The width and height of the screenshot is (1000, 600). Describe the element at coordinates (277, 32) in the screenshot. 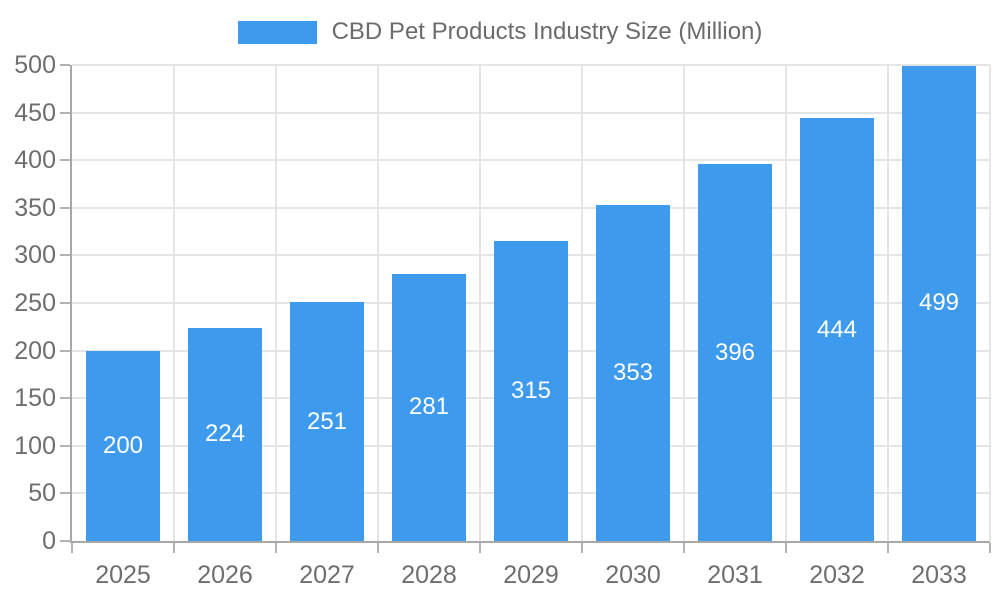

I see `legend-swatch` at that location.